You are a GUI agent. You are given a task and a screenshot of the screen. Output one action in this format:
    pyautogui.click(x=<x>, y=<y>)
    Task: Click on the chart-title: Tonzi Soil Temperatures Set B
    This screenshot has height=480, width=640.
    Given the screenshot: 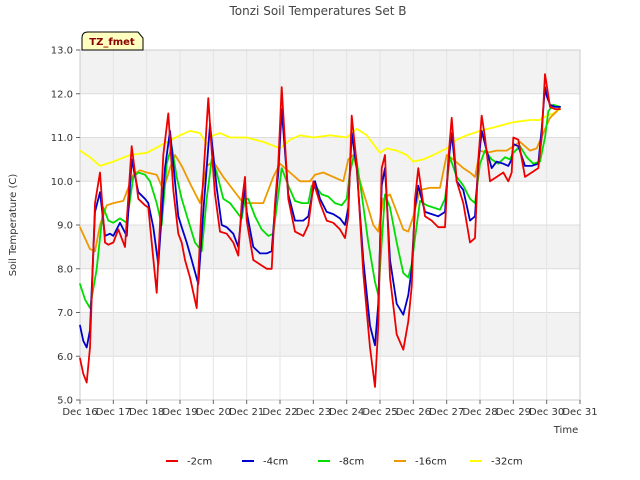 What is the action you would take?
    pyautogui.click(x=318, y=11)
    